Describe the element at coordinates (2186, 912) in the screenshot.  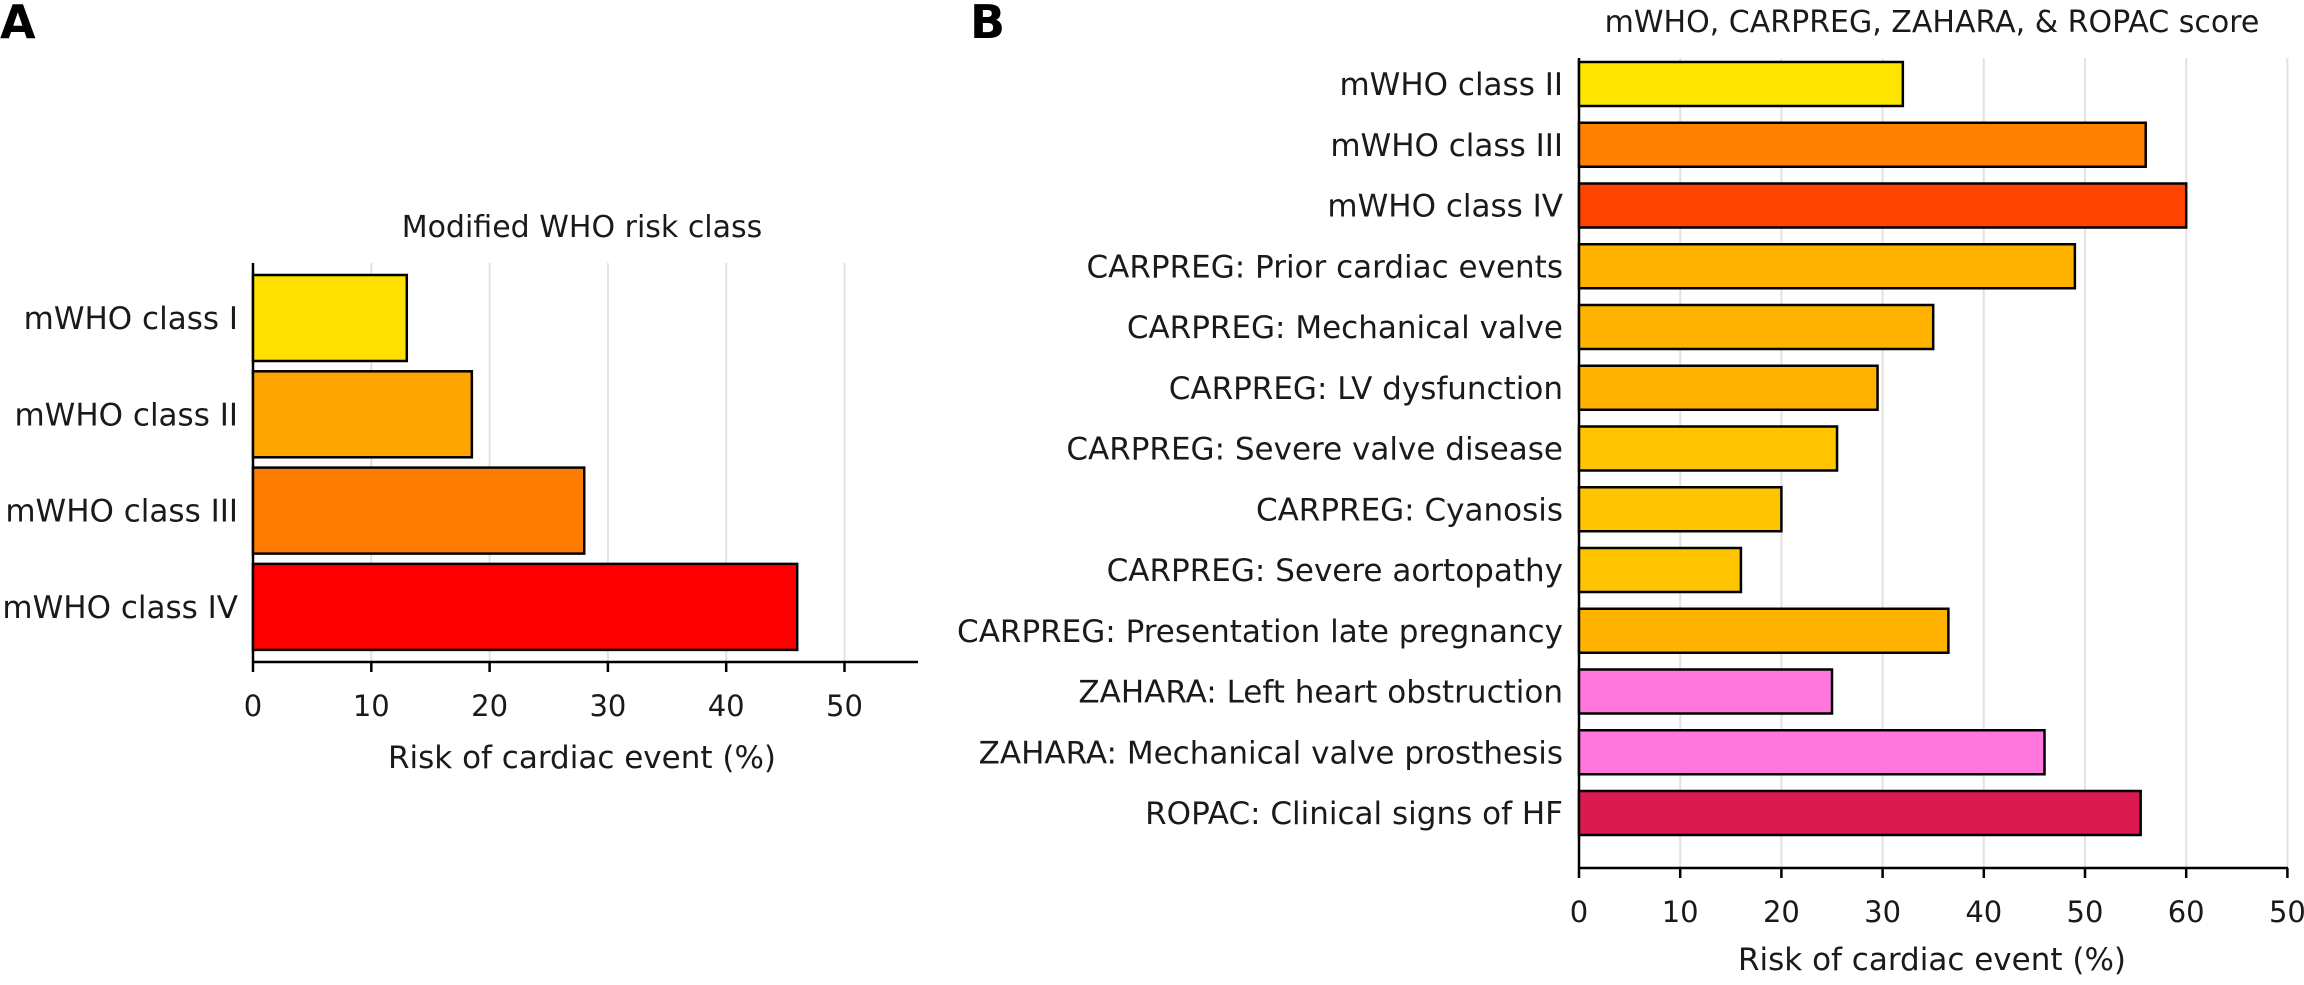
I see `x-tick-label: 60` at that location.